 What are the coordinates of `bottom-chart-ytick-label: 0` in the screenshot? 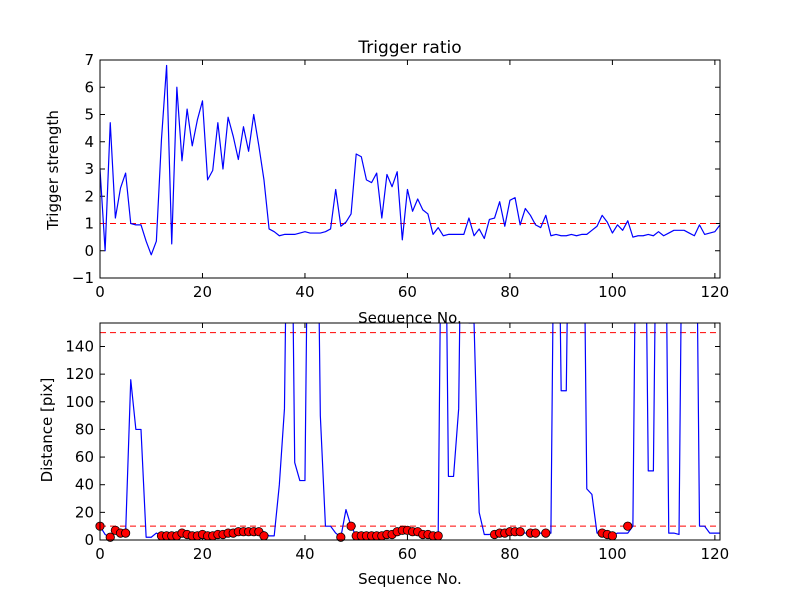 It's located at (89, 540).